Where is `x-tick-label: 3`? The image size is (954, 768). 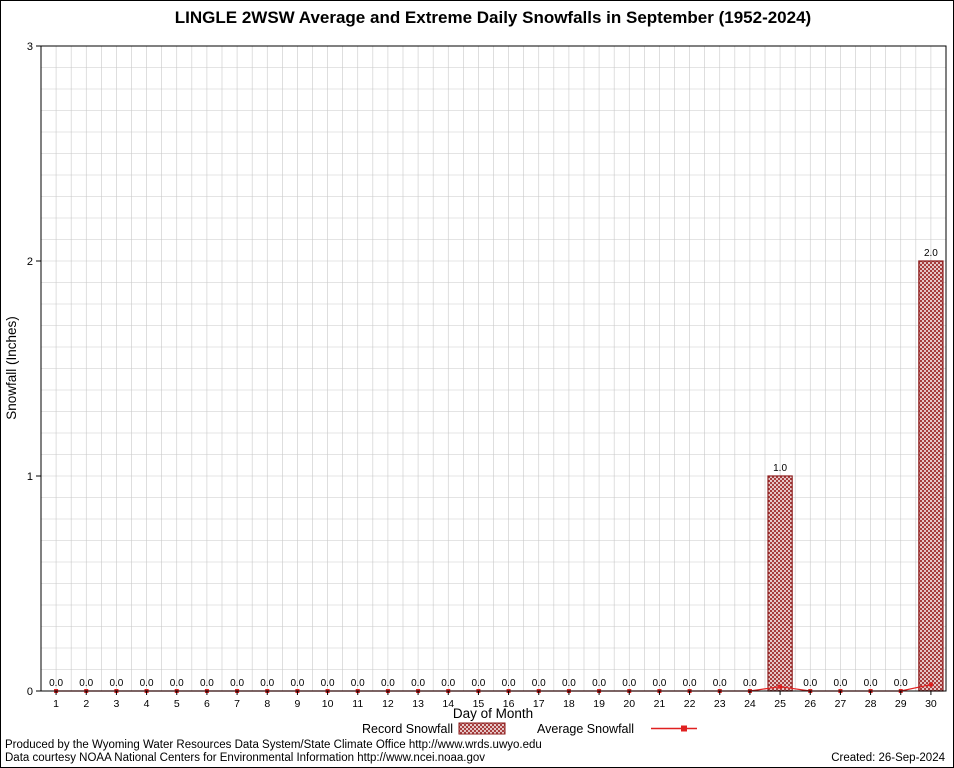
x-tick-label: 3 is located at coordinates (116, 704).